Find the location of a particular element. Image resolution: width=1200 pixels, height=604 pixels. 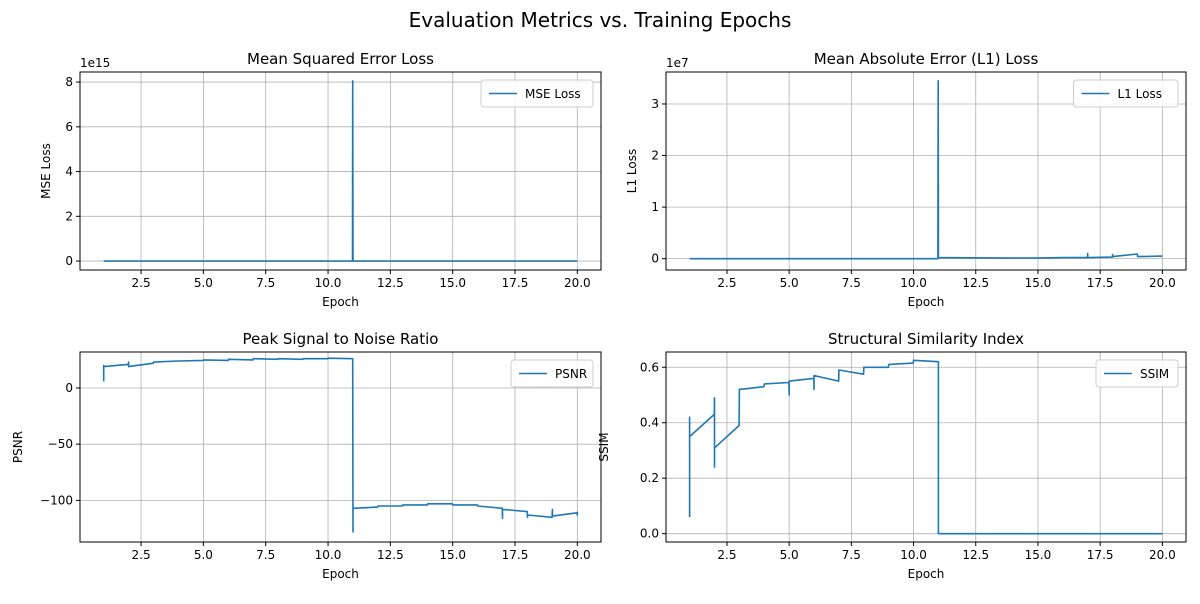

legend-label: SSIM is located at coordinates (1154, 374).